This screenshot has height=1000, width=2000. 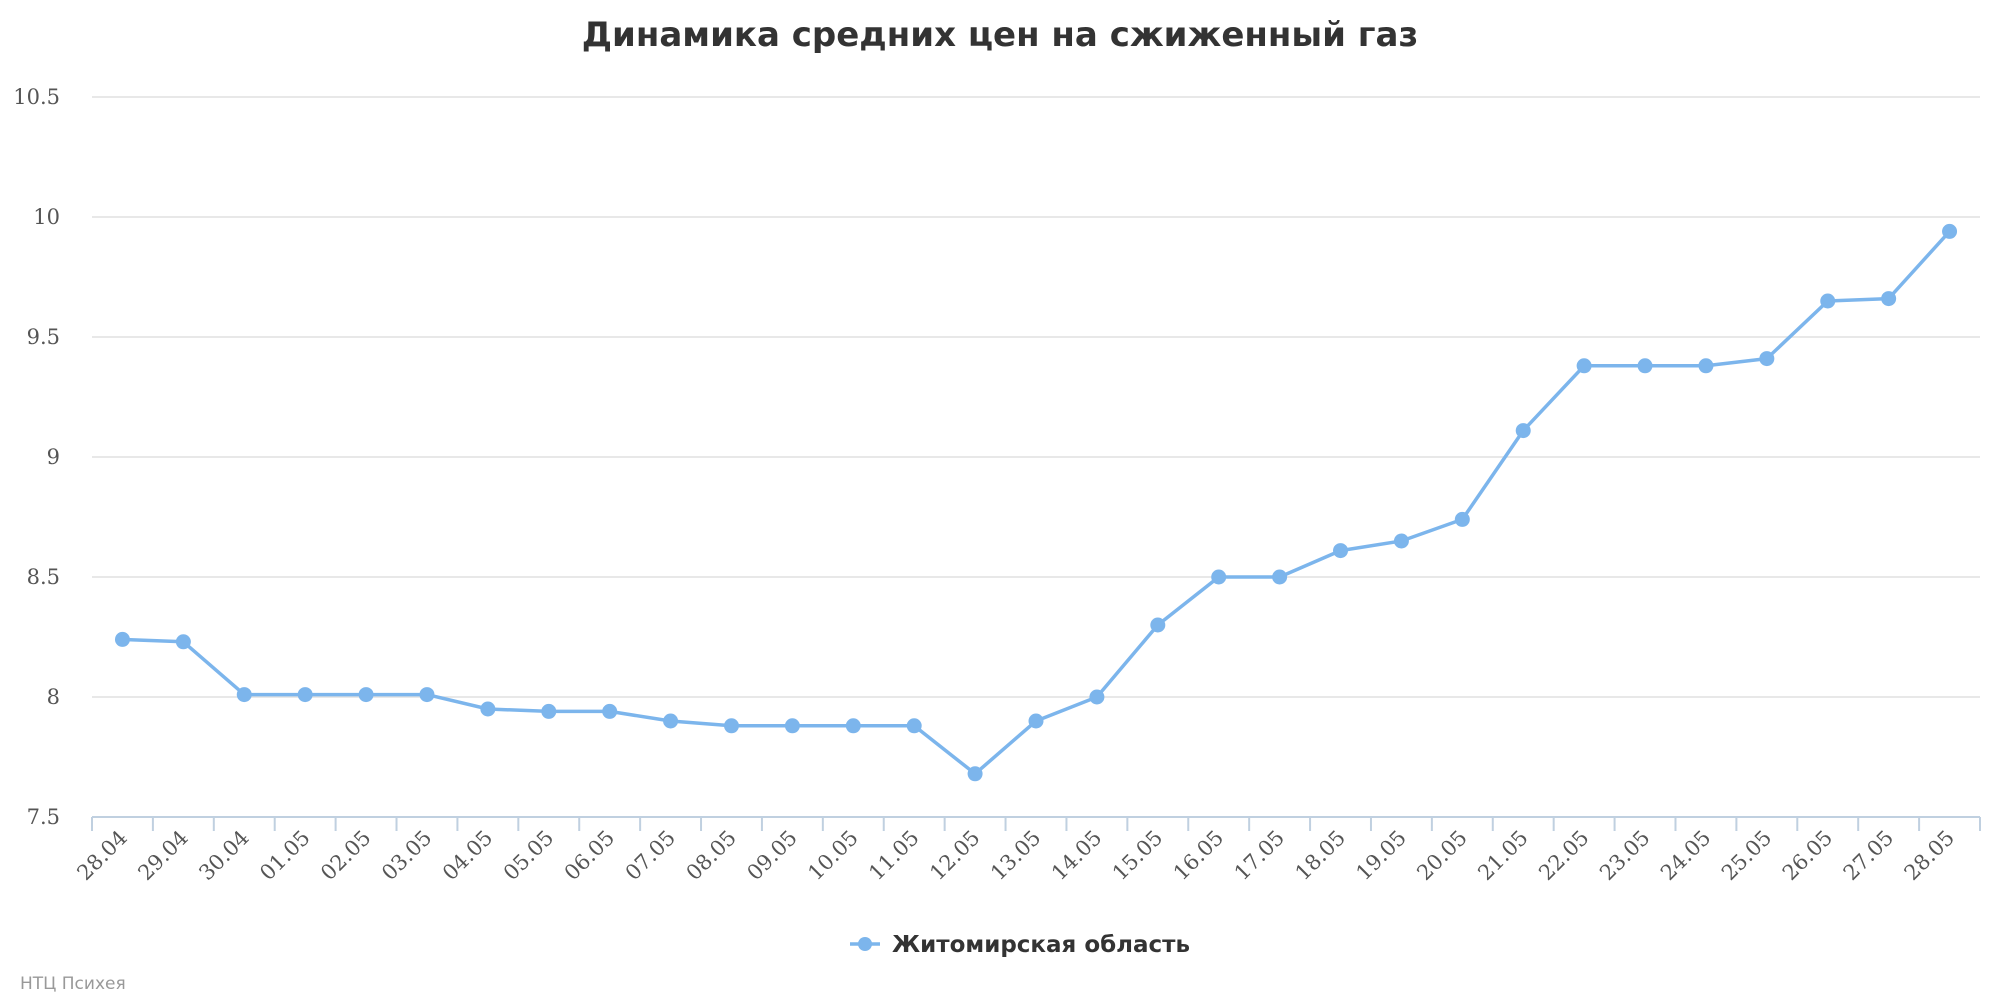 I want to click on y-tick-label: 9, so click(x=53, y=457).